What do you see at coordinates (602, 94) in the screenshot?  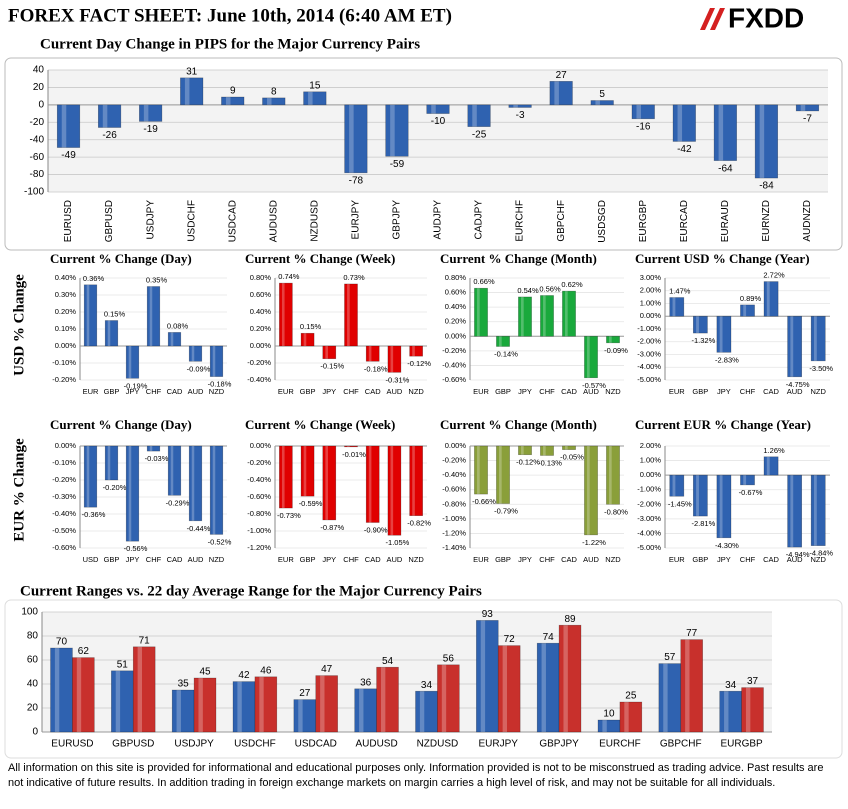 I see `data-label: 5` at bounding box center [602, 94].